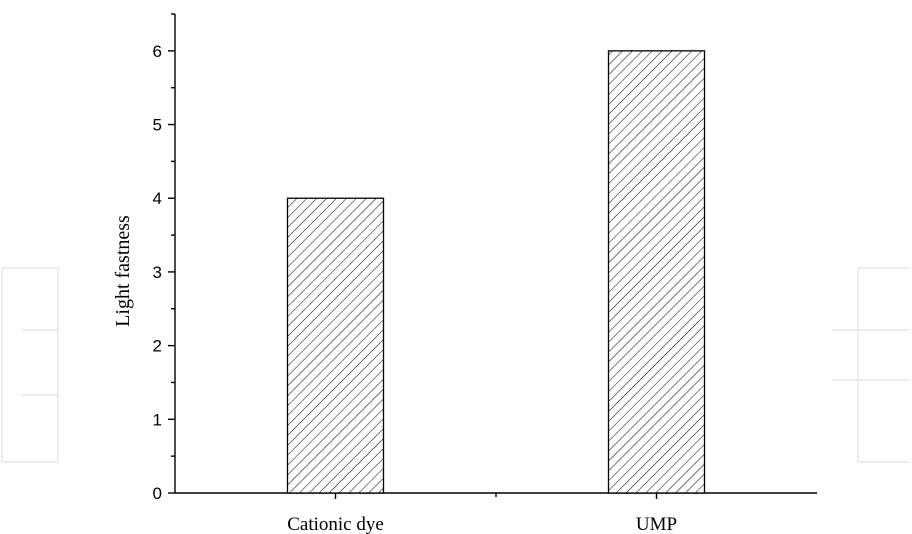 The width and height of the screenshot is (912, 534). I want to click on y-tick-label: 1, so click(157, 419).